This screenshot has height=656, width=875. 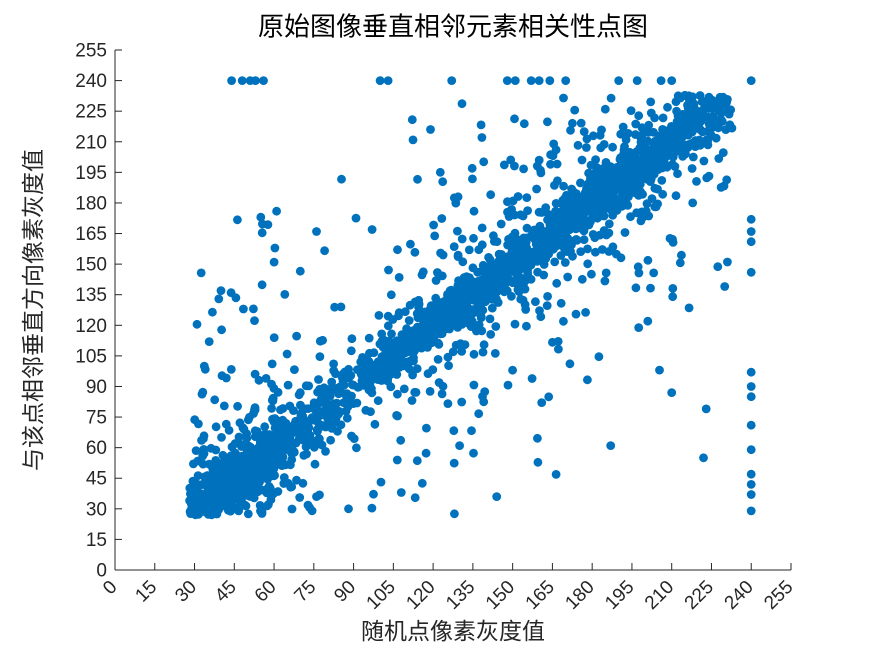 I want to click on x-tick-label: 165, so click(x=540, y=595).